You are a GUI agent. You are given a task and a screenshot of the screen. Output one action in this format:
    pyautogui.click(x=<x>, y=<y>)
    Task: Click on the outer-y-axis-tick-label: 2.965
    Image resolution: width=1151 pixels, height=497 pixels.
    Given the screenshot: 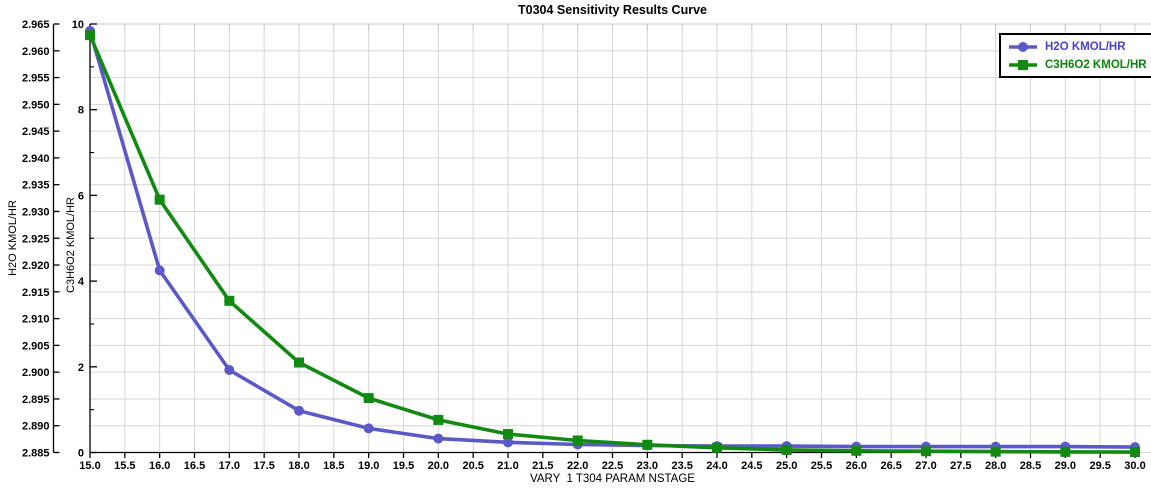 What is the action you would take?
    pyautogui.click(x=36, y=25)
    